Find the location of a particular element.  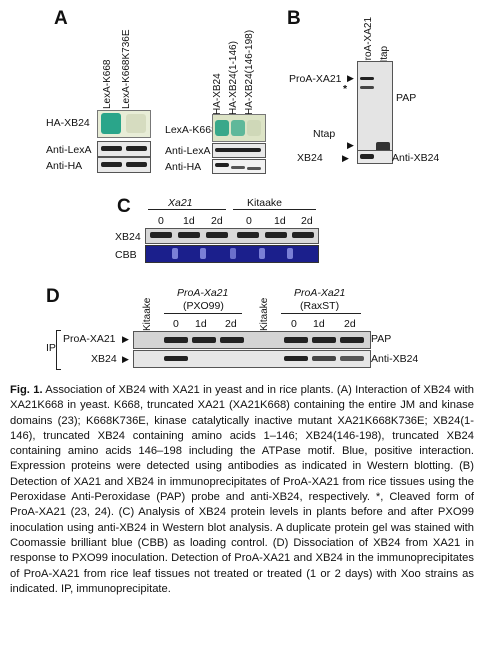

group-sub-pxo99: (PXO99) is located at coordinates (203, 306).